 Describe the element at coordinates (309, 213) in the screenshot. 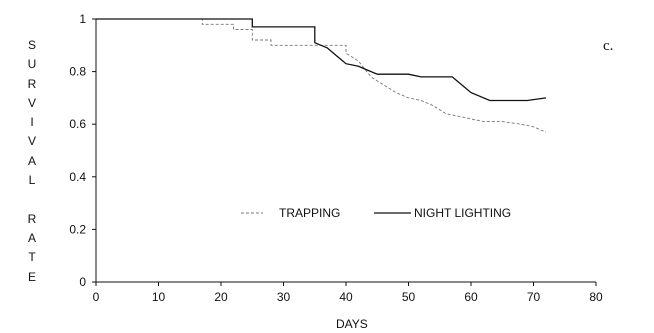

I see `legend-label: TRAPPING` at that location.